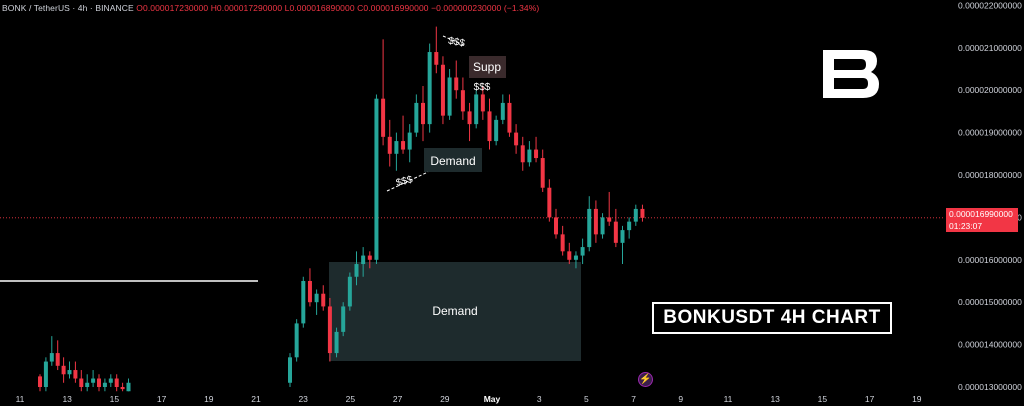  Describe the element at coordinates (990, 387) in the screenshot. I see `y-tick-label: 0.000013000000` at that location.